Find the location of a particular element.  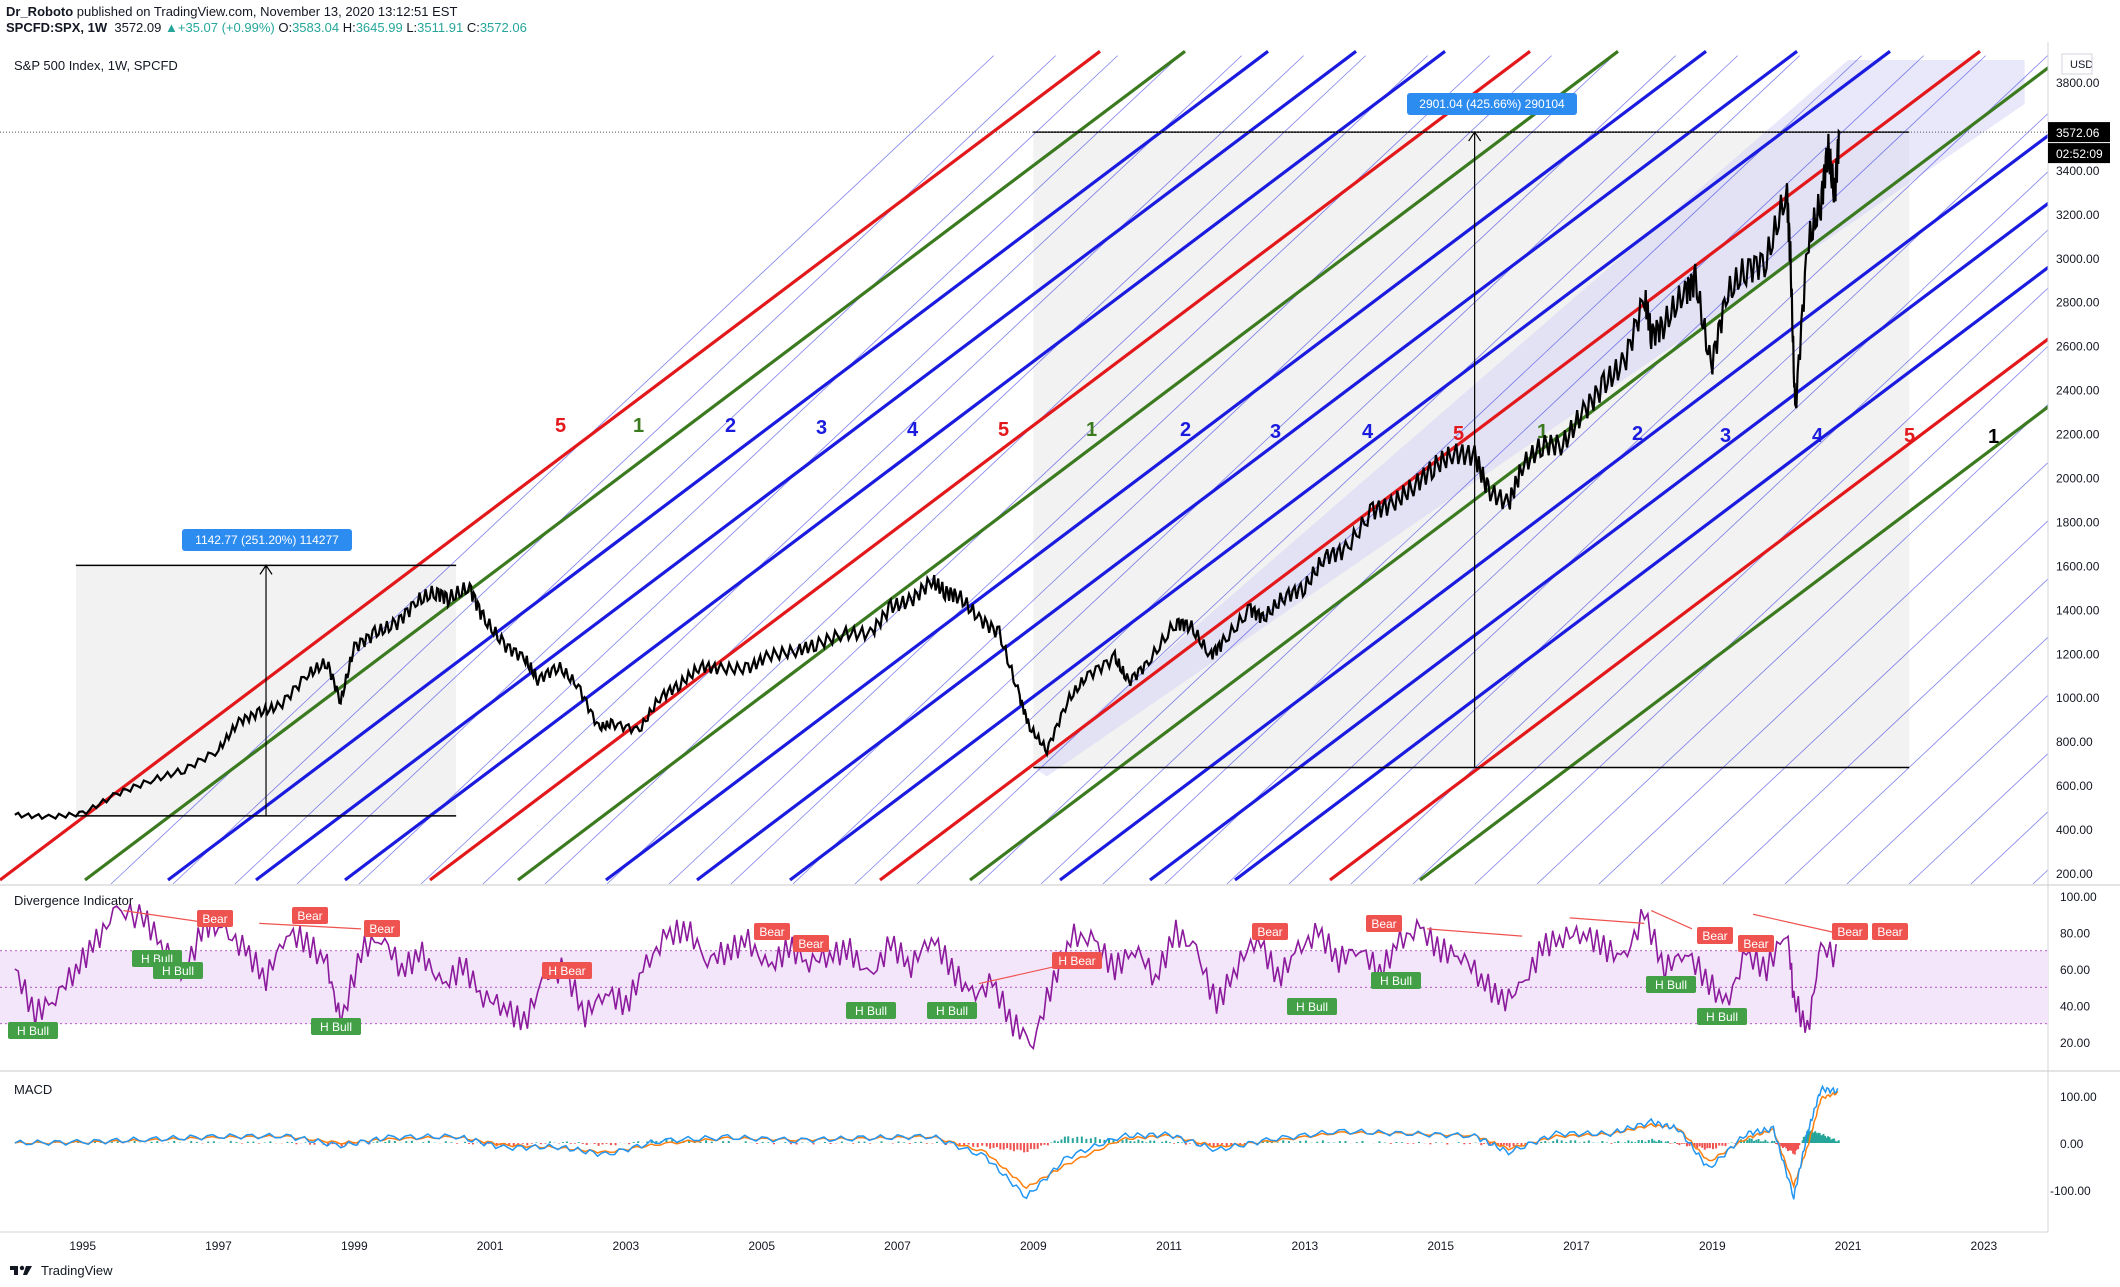

symbol-label: SPCFD:SPX, 1W is located at coordinates (57, 27).